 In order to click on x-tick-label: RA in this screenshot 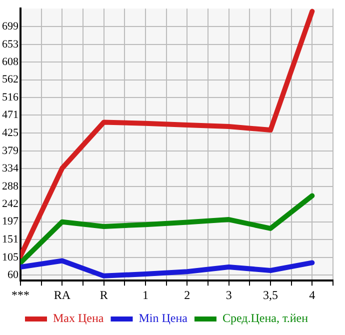, I will do `click(62, 295)`.